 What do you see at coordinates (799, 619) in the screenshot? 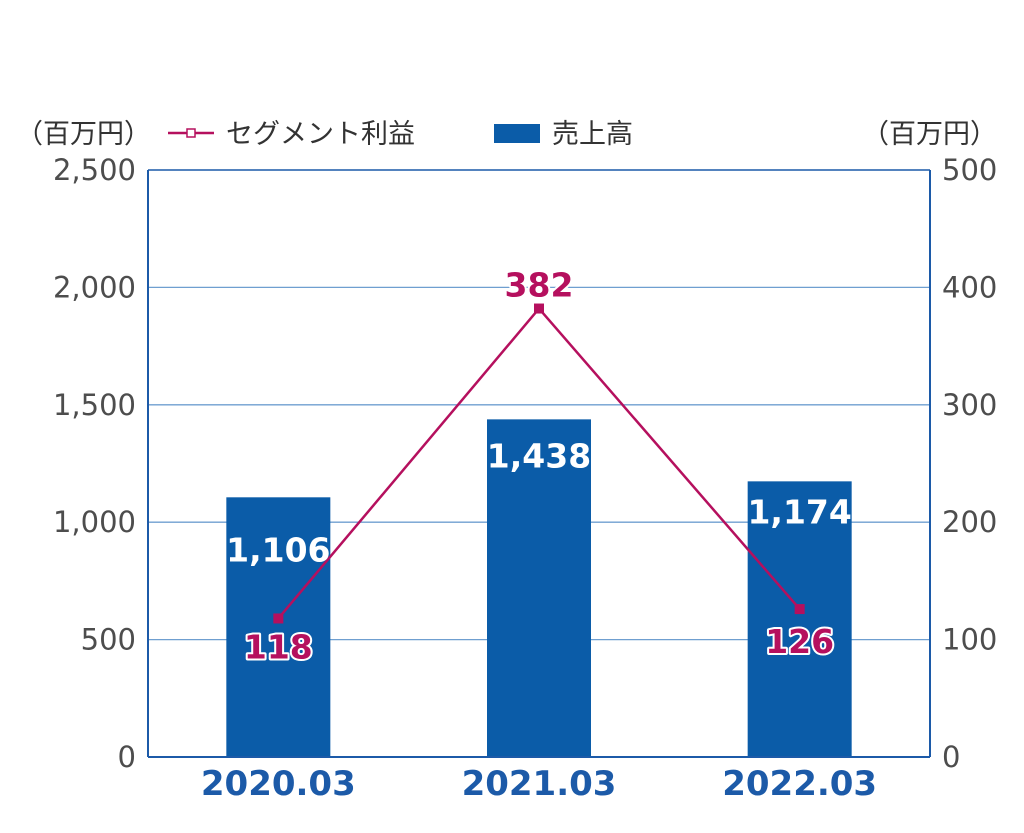
I see `bar-2022.03` at bounding box center [799, 619].